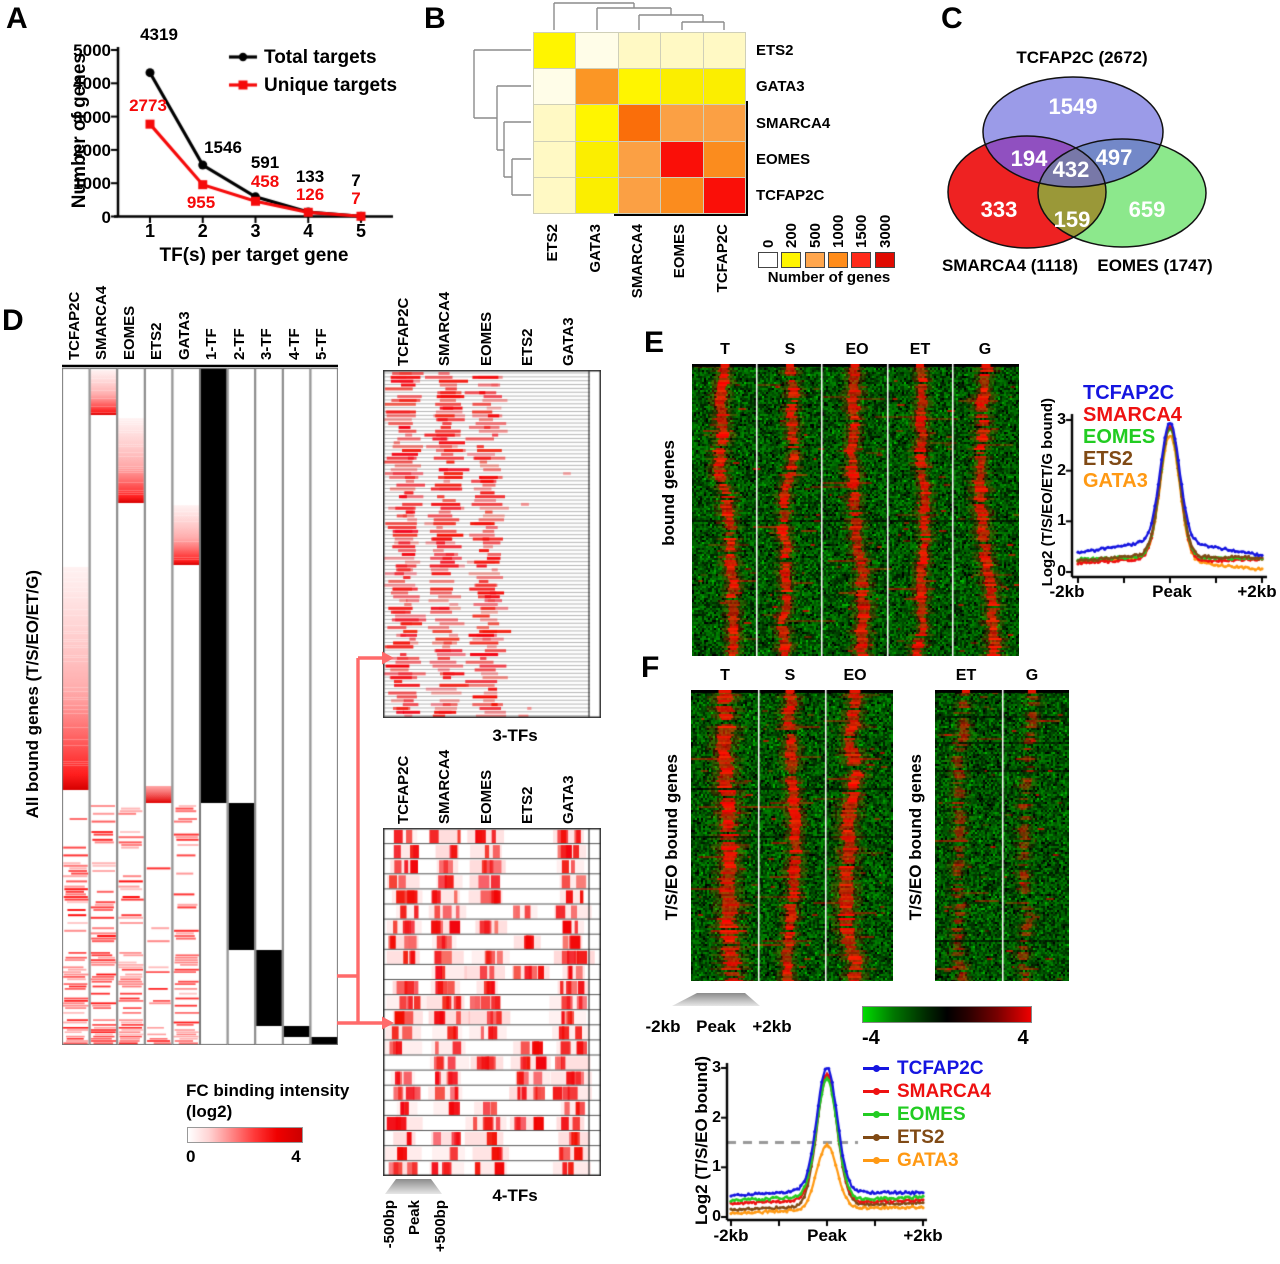  I want to click on panelC-title: TCFAP2C (2672), so click(1082, 57).